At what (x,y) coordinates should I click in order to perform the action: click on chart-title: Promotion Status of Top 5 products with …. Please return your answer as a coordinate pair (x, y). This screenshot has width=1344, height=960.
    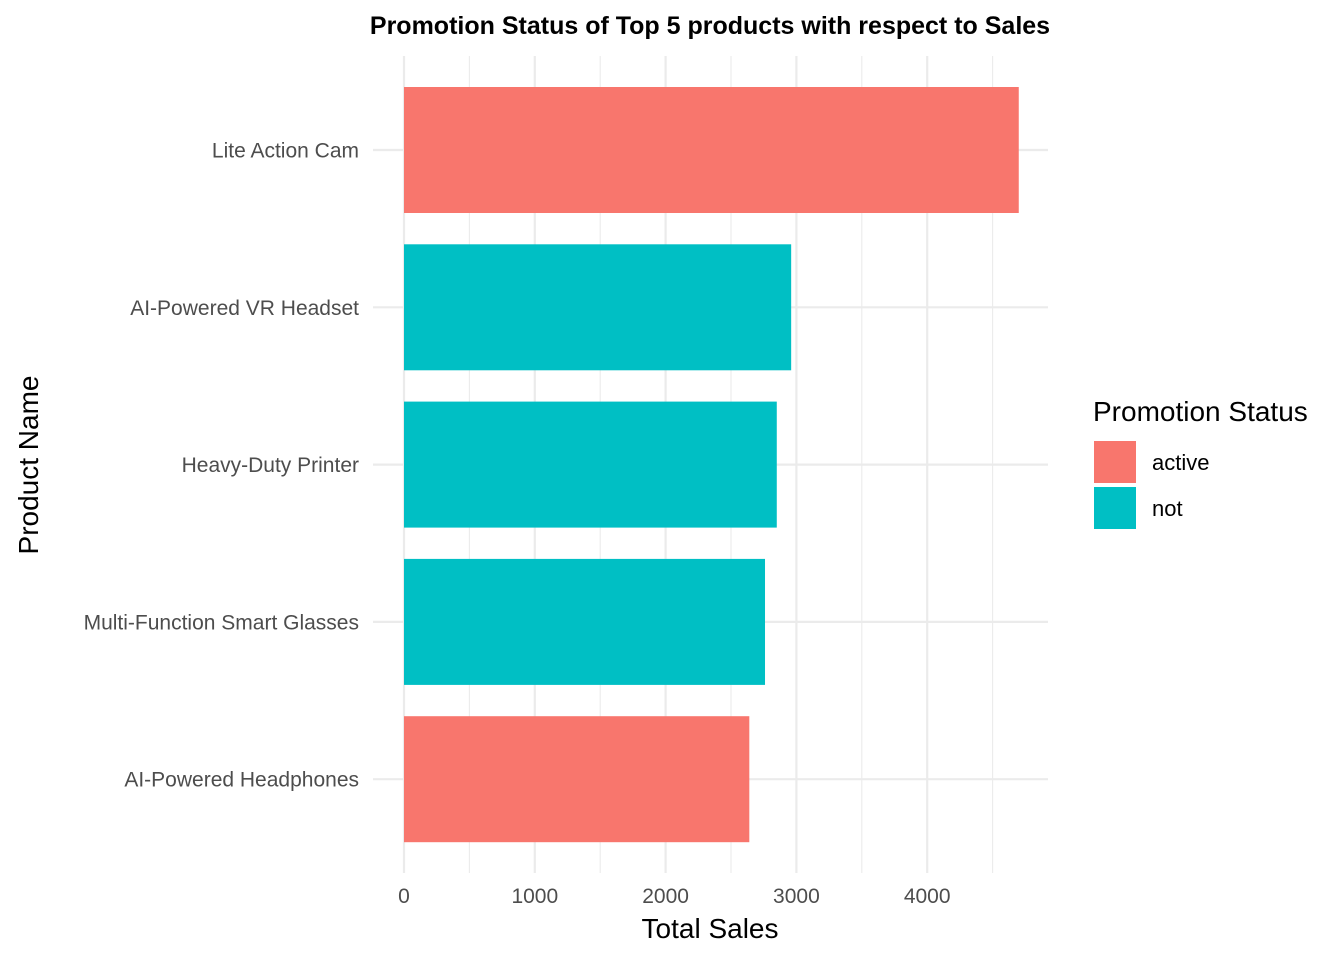
    Looking at the image, I should click on (710, 26).